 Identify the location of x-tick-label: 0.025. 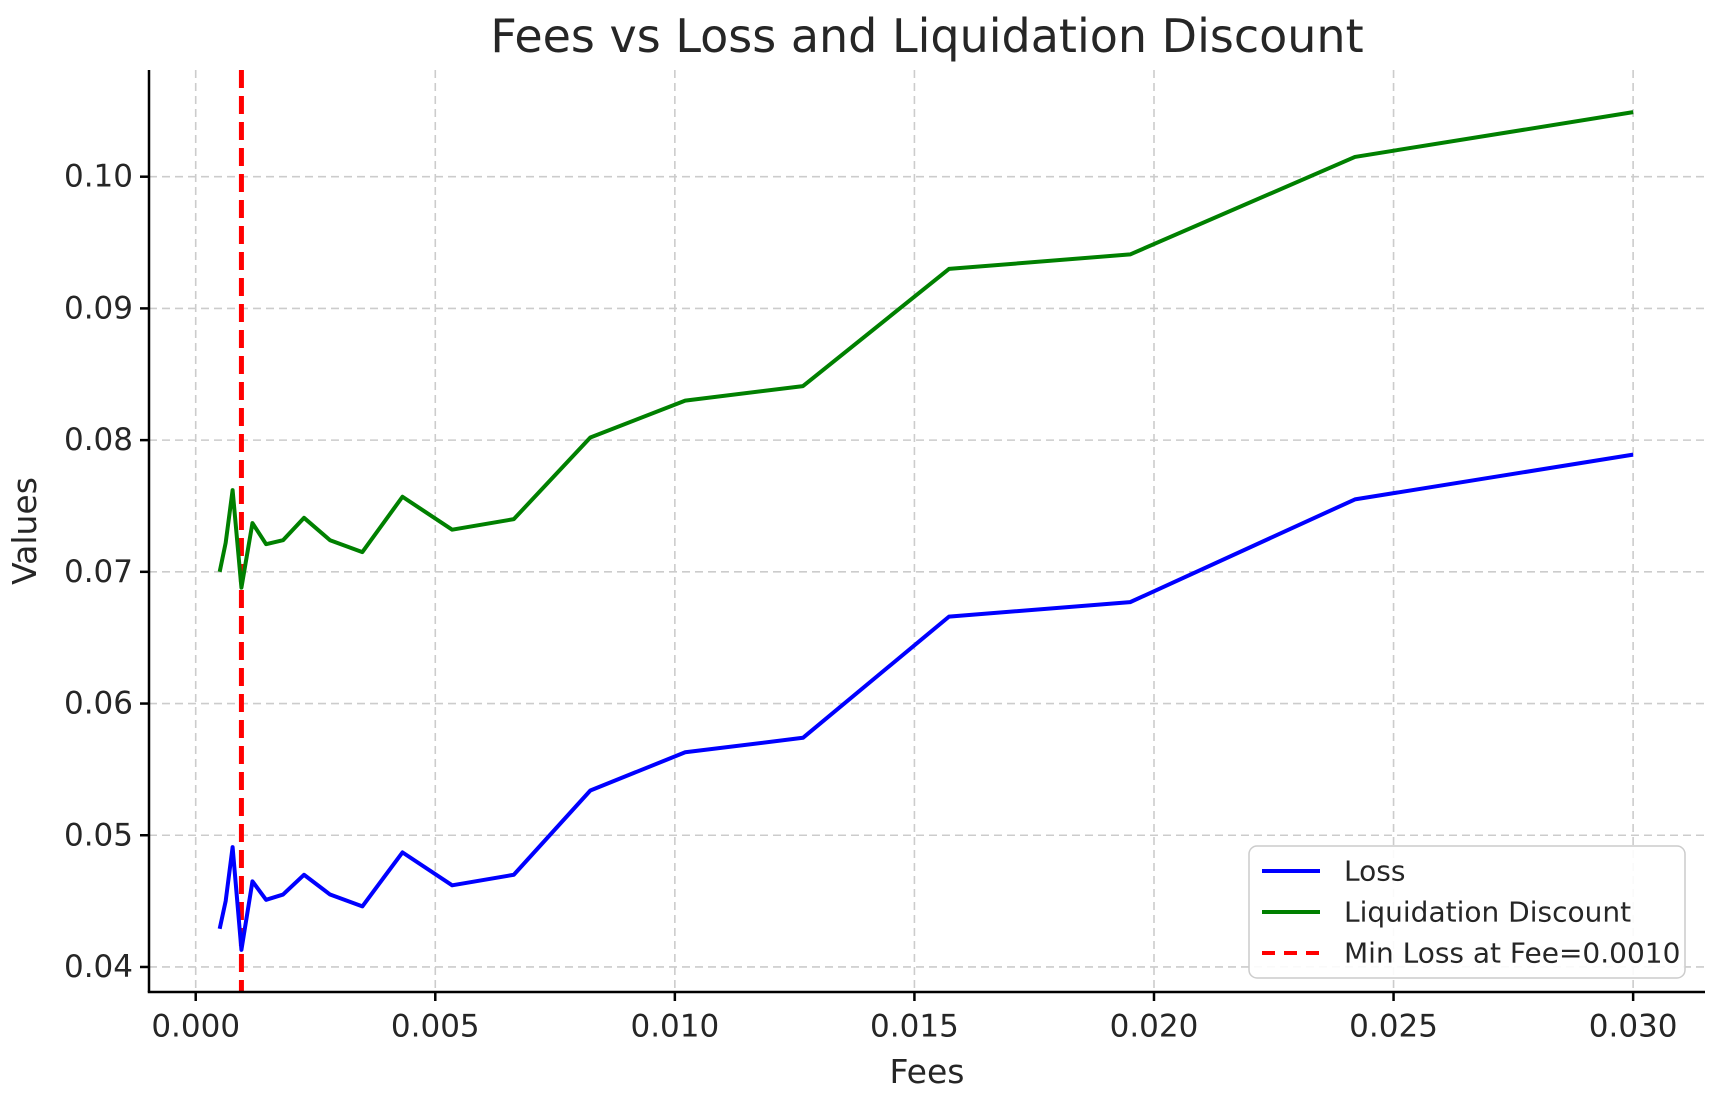
(1393, 1026).